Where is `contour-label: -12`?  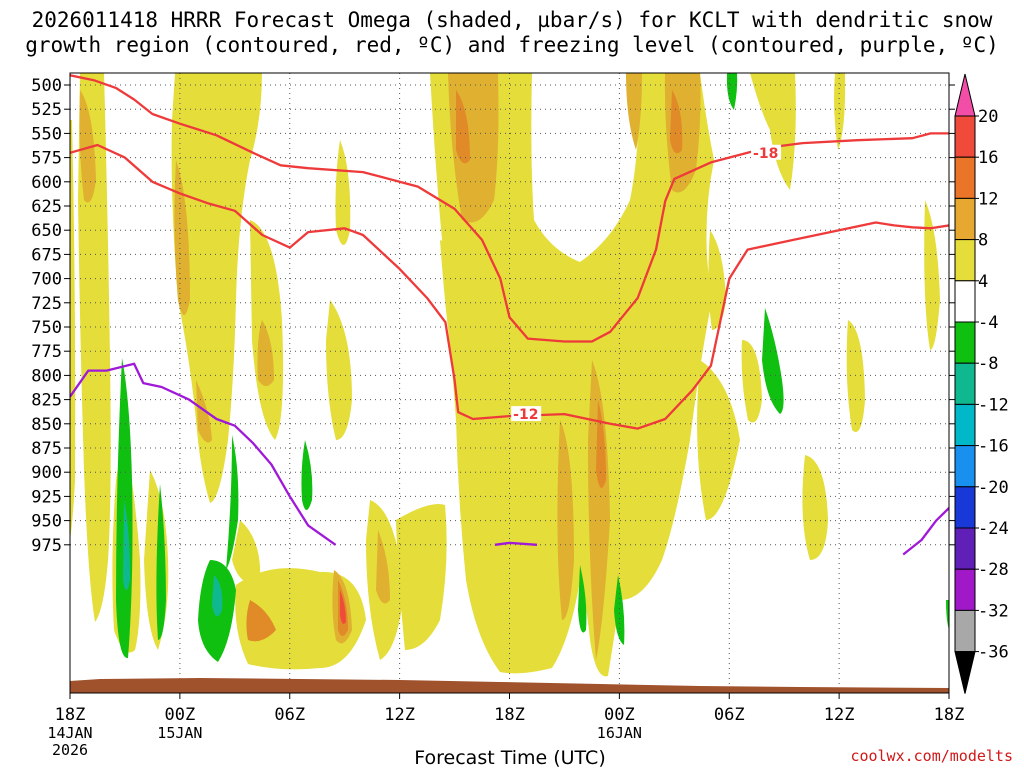 contour-label: -12 is located at coordinates (525, 415).